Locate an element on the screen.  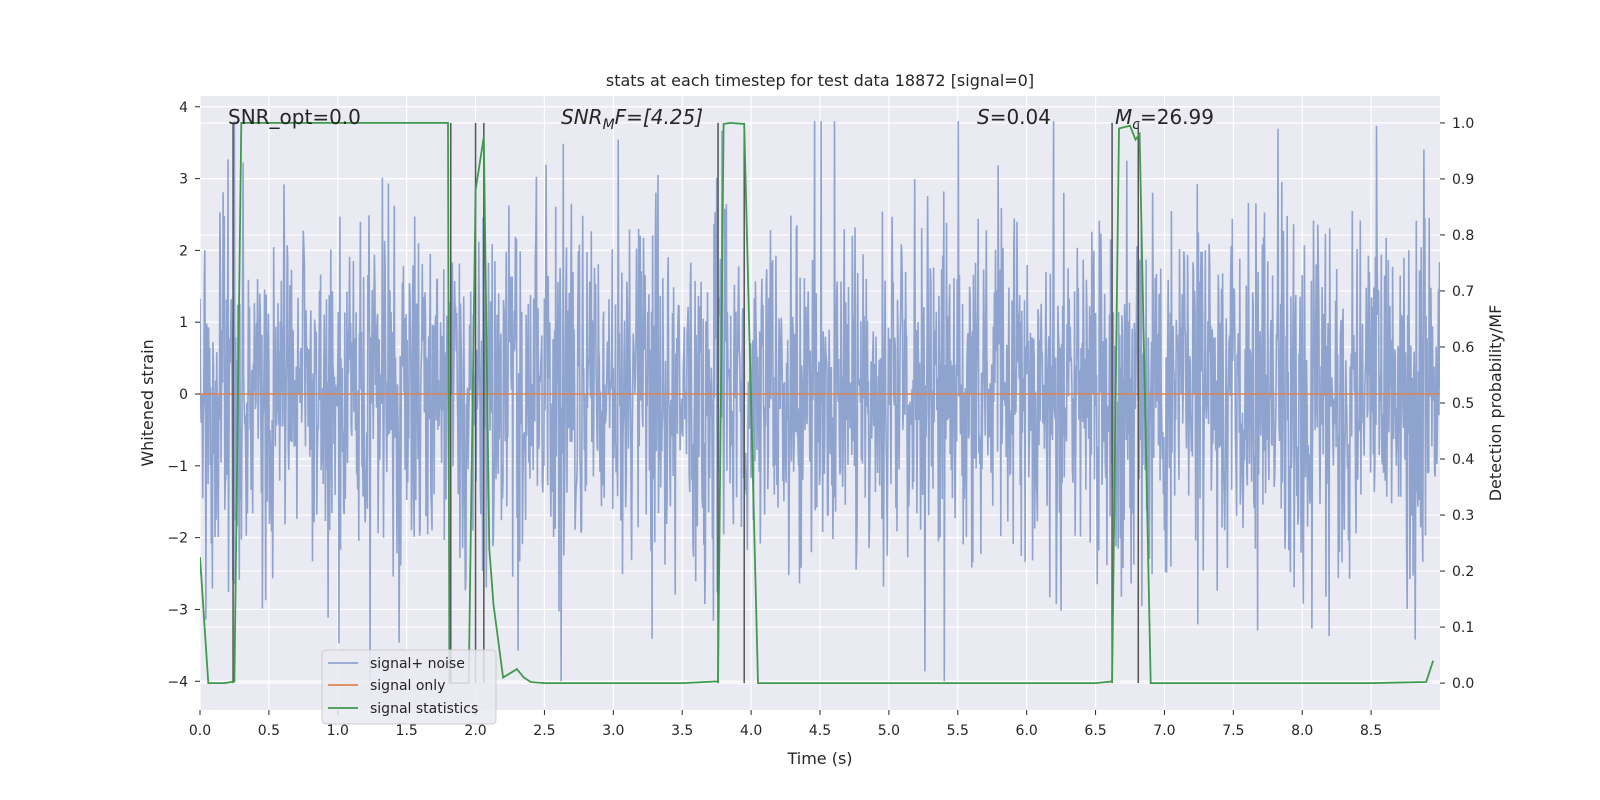
y-right-tick-label: 0.7 is located at coordinates (1463, 292).